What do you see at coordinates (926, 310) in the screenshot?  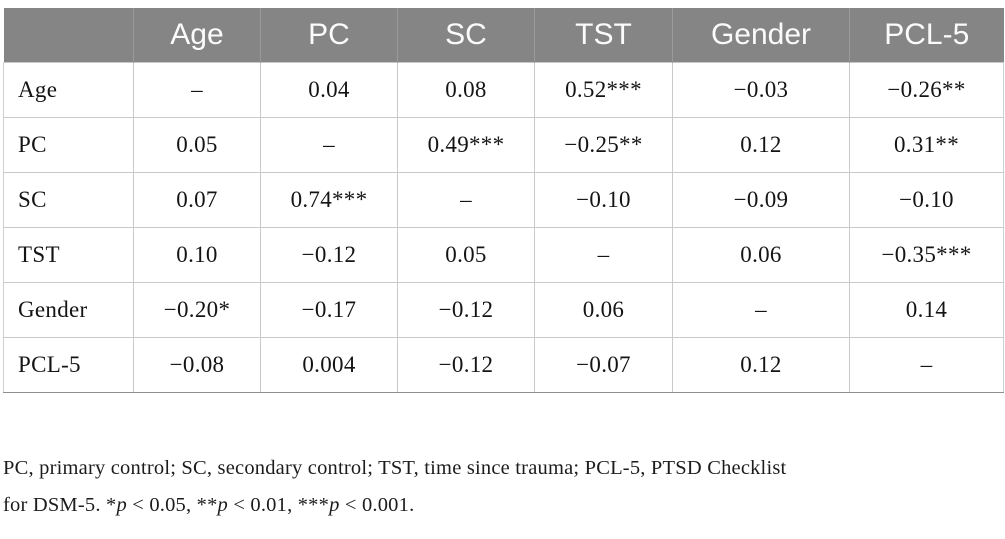 I see `cell: 0.14` at bounding box center [926, 310].